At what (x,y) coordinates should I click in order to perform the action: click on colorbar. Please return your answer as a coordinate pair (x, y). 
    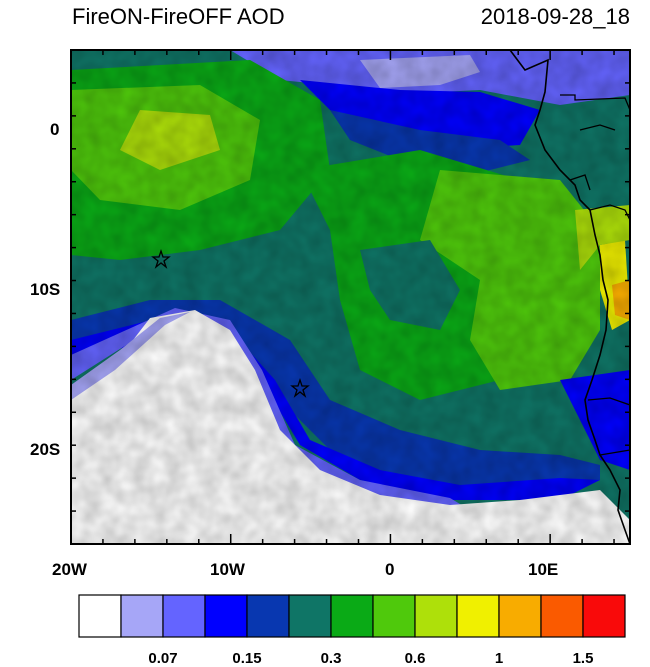
    Looking at the image, I should click on (352, 616).